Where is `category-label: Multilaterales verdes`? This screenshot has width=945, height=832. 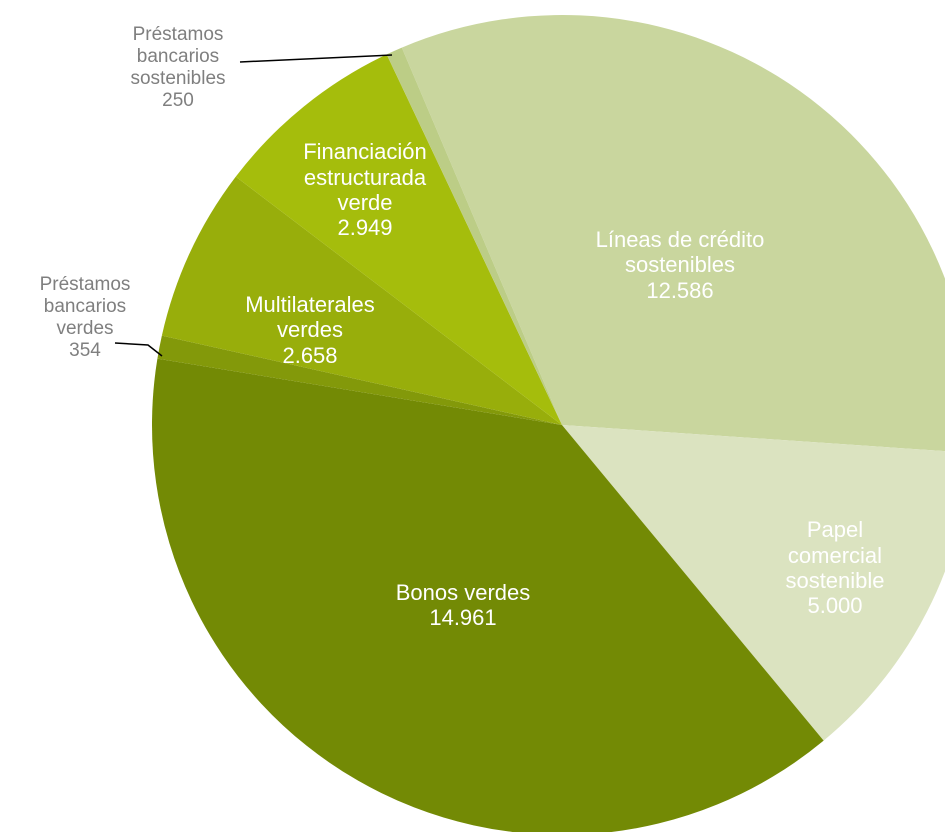 category-label: Multilaterales verdes is located at coordinates (310, 317).